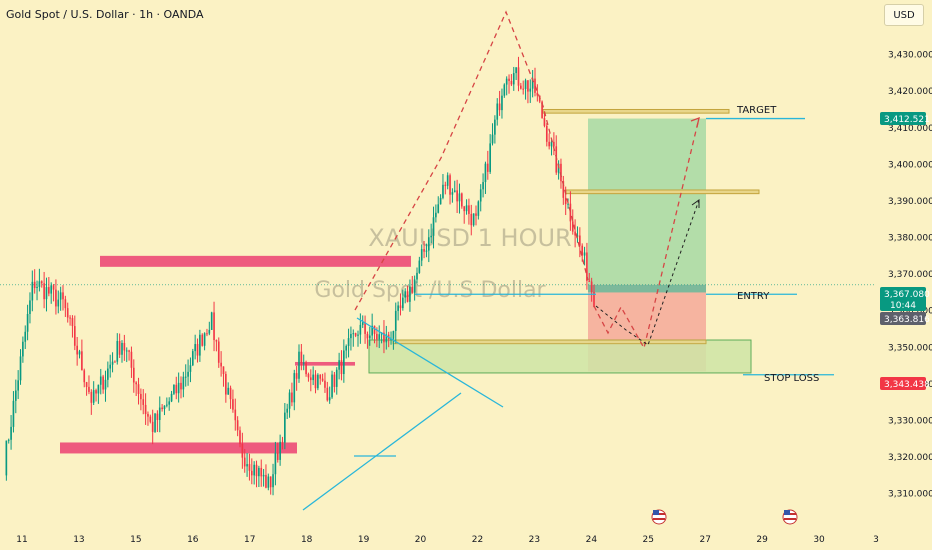  What do you see at coordinates (534, 540) in the screenshot?
I see `time-tick-label: 23` at bounding box center [534, 540].